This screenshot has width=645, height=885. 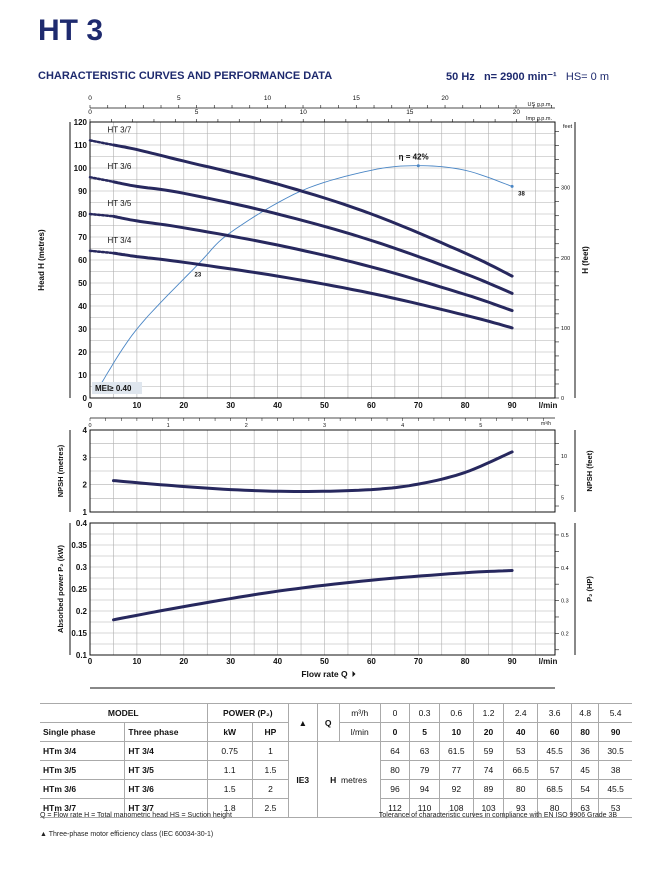 What do you see at coordinates (521, 808) in the screenshot?
I see `head-value: 93` at bounding box center [521, 808].